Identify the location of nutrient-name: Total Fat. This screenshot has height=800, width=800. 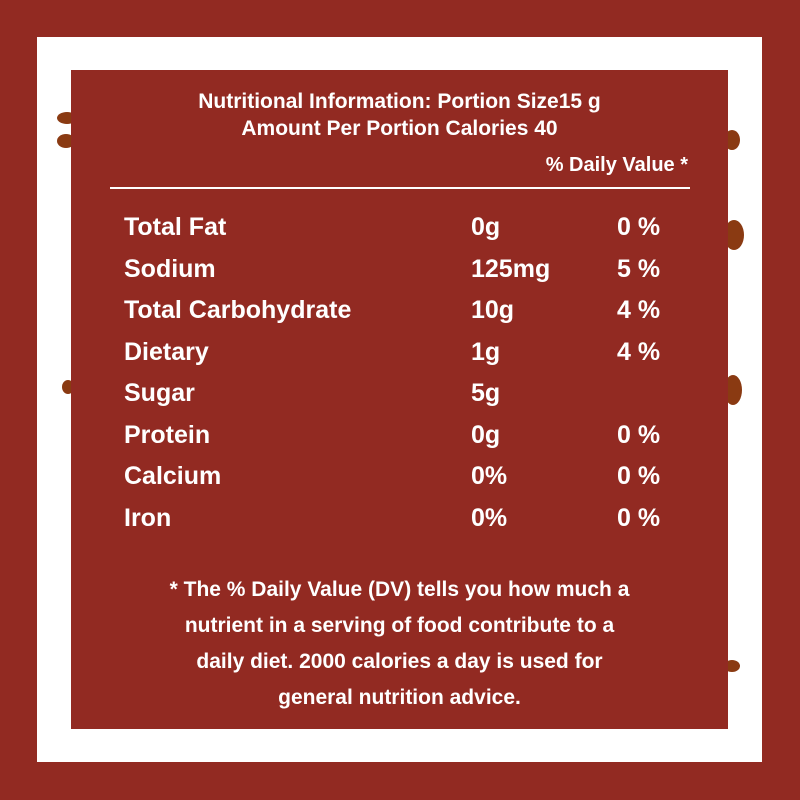
(175, 227).